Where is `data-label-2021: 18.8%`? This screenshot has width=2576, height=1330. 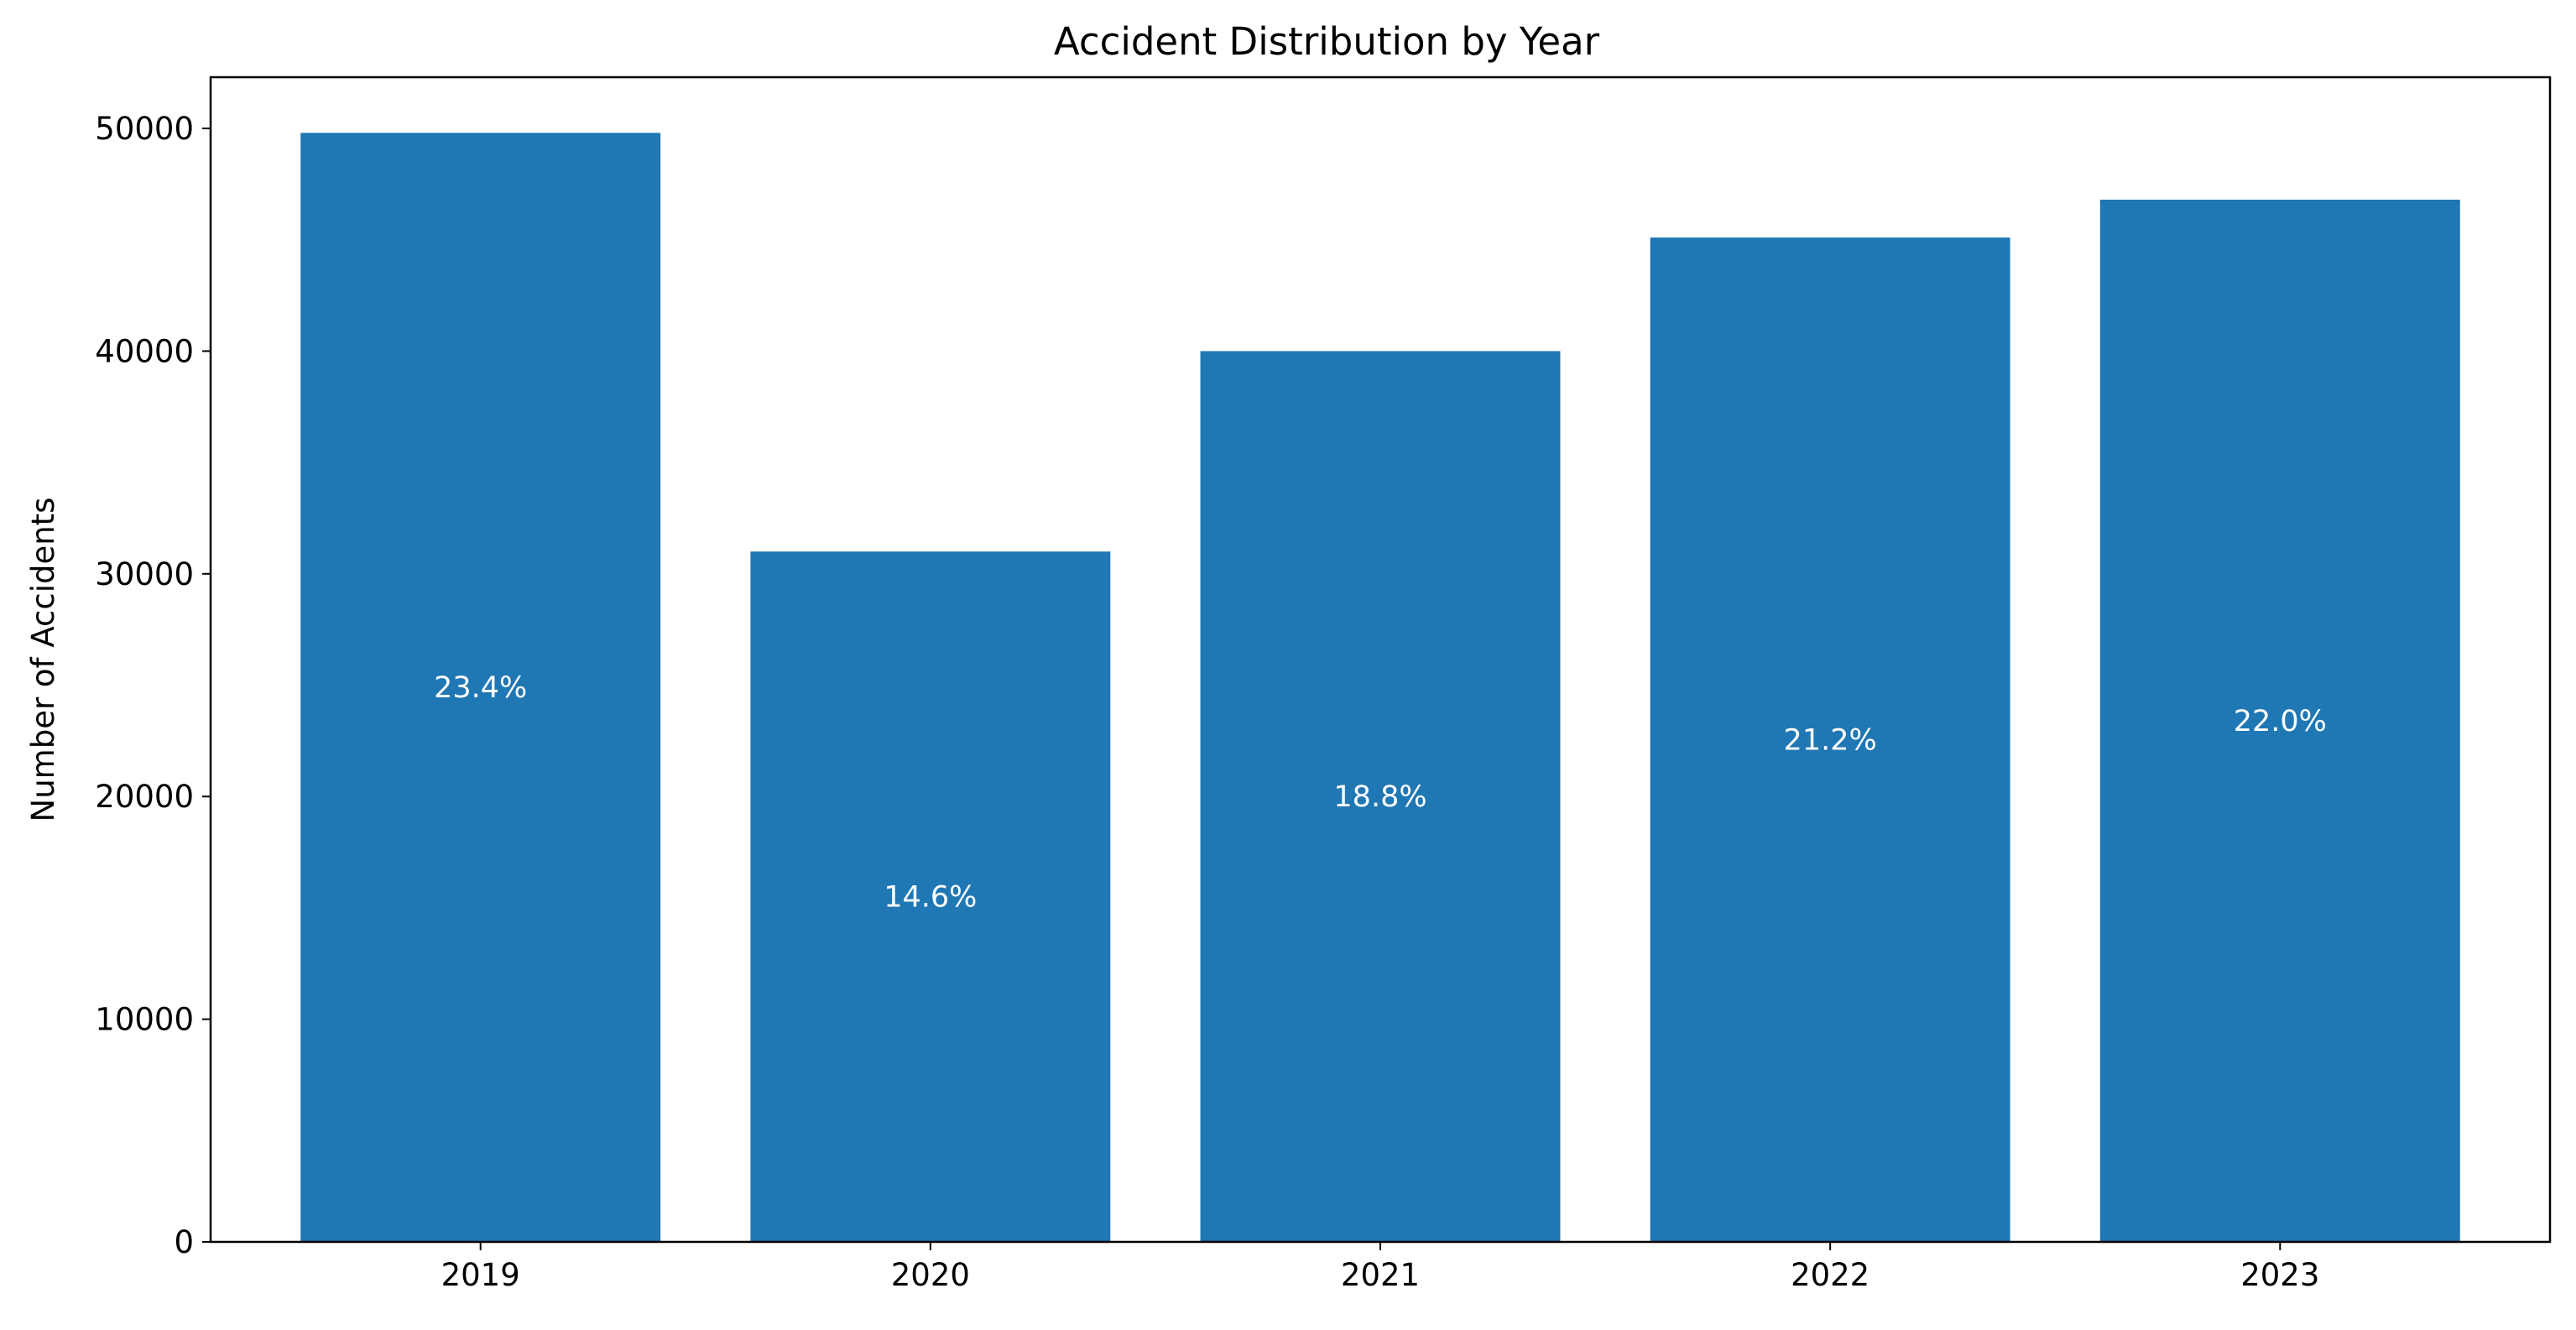 data-label-2021: 18.8% is located at coordinates (1379, 797).